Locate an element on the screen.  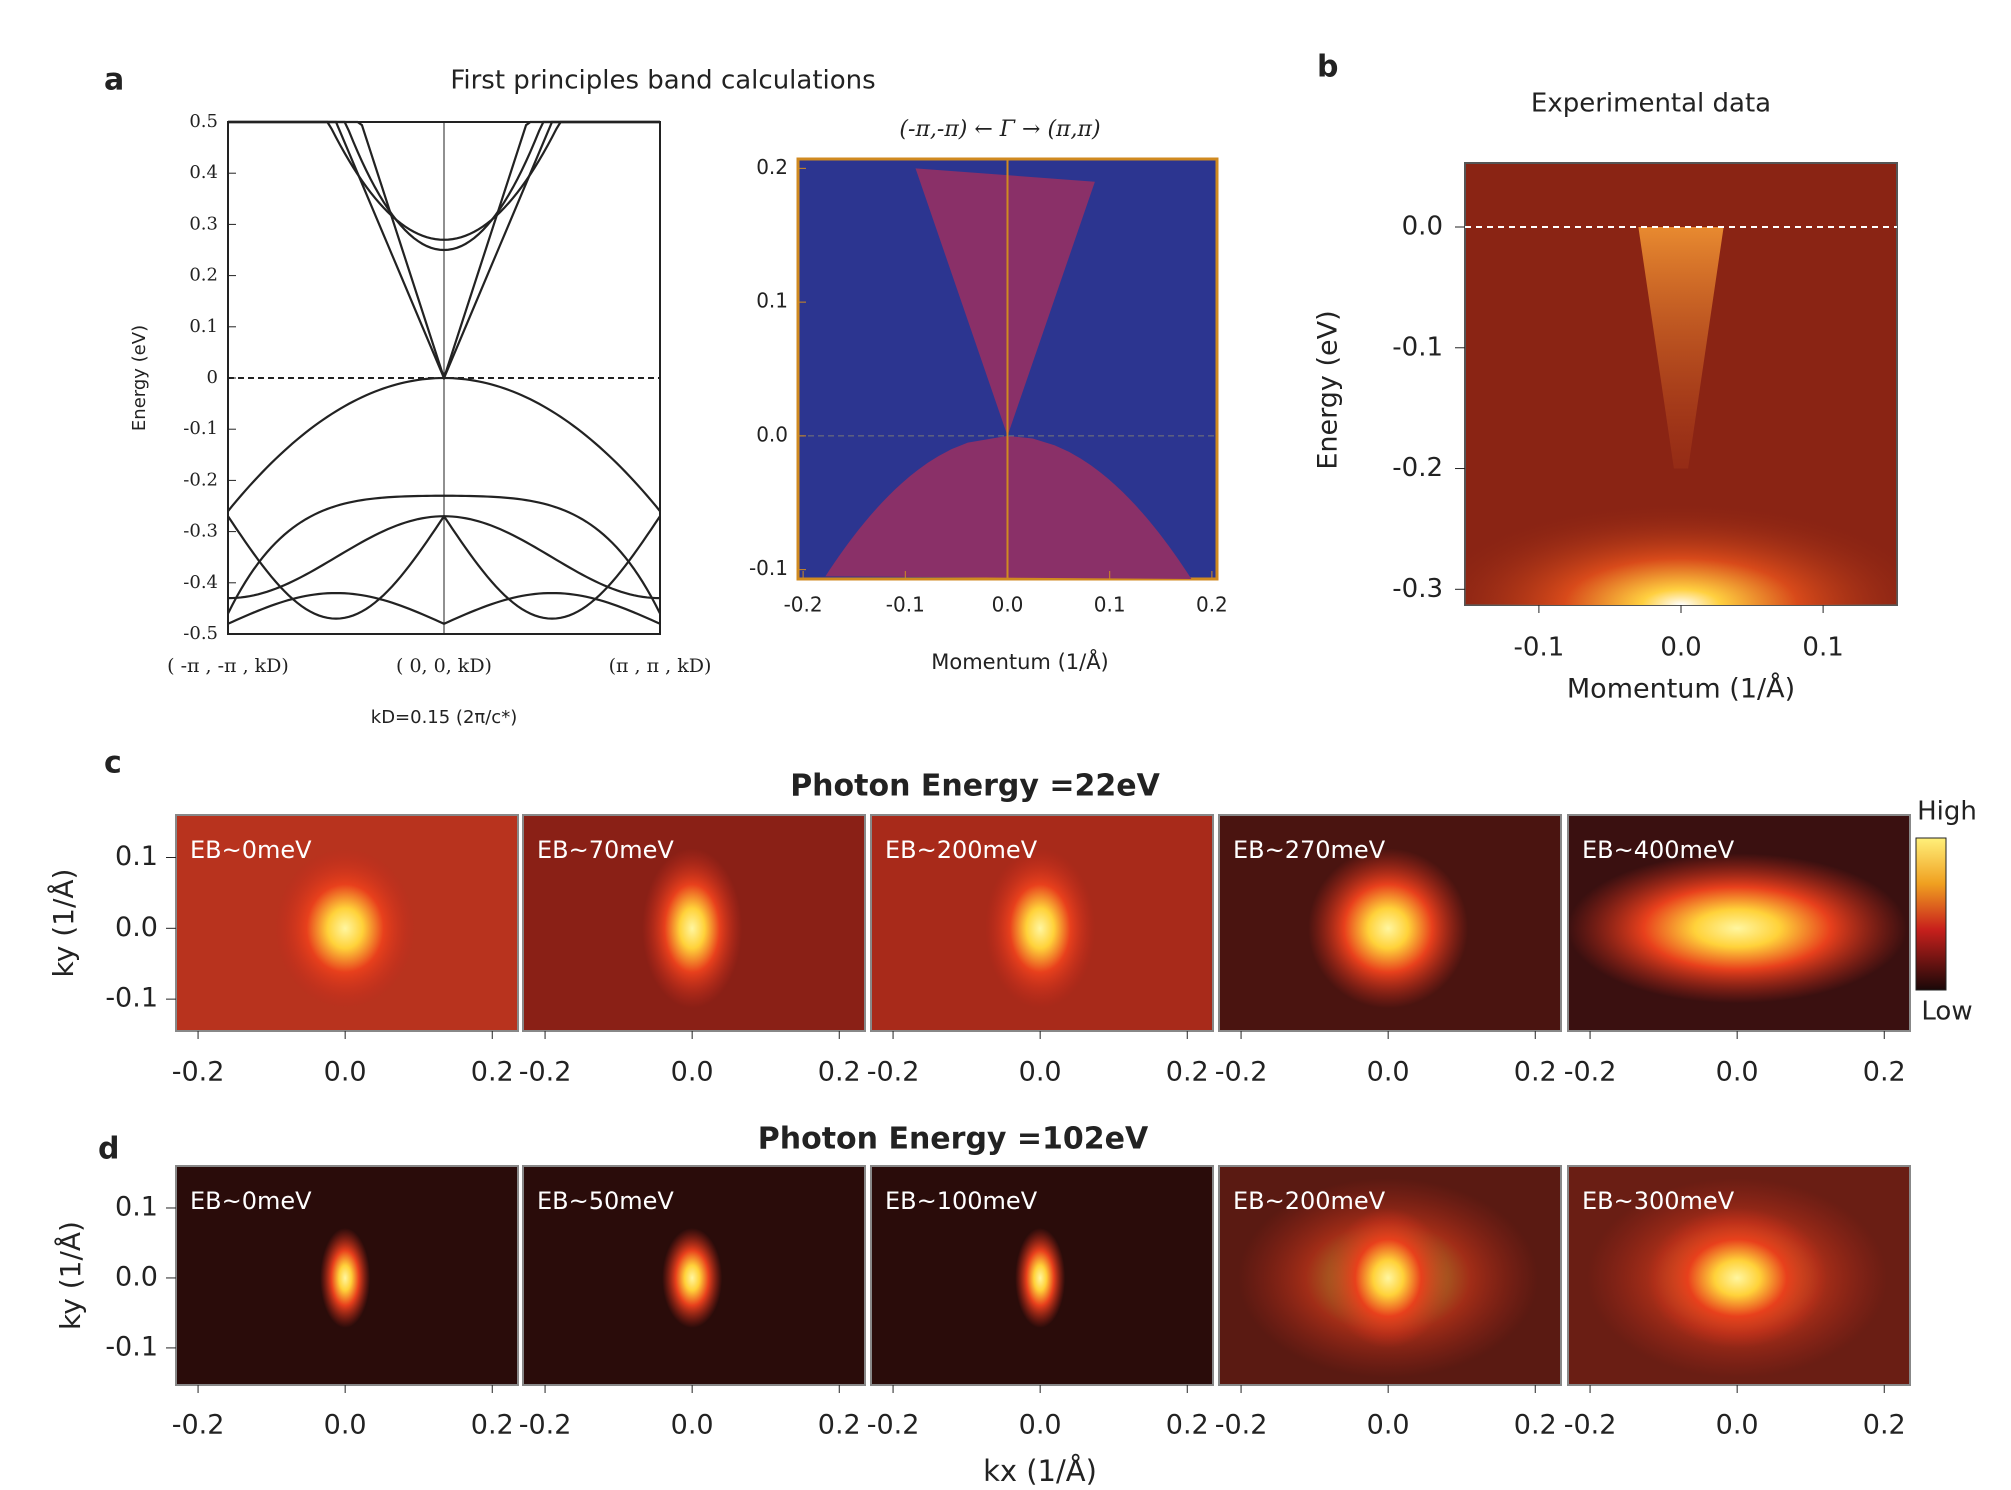
y-tick-label: -0.3 is located at coordinates (200, 531).